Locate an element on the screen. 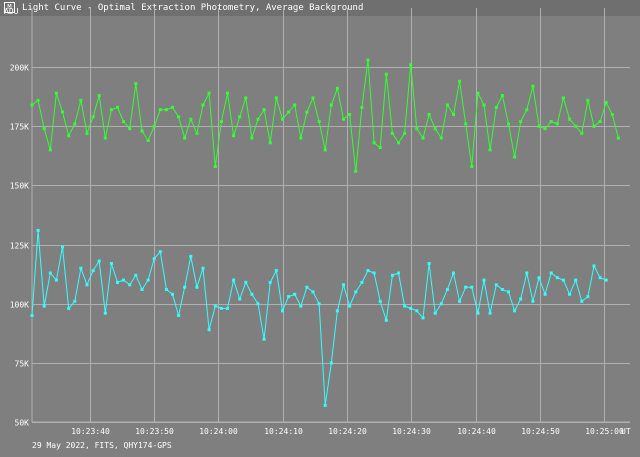 The width and height of the screenshot is (640, 457). x-tick-label: 10:24:40 is located at coordinates (476, 431).